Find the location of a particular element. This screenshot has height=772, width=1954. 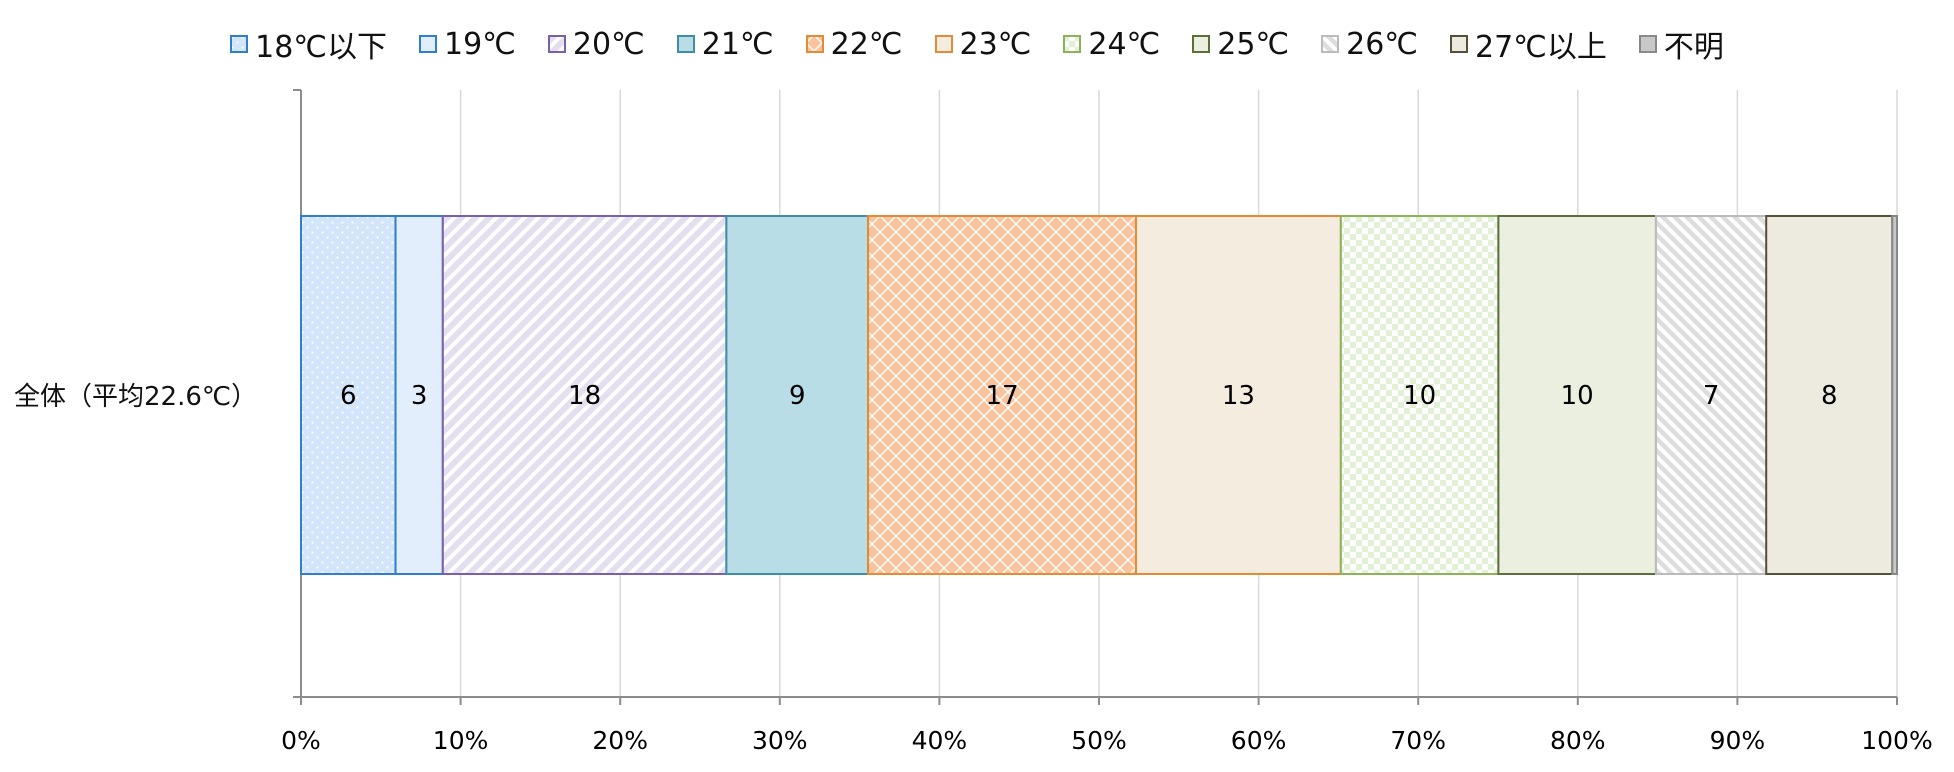

legend-item-20c: 20℃ is located at coordinates (596, 44).